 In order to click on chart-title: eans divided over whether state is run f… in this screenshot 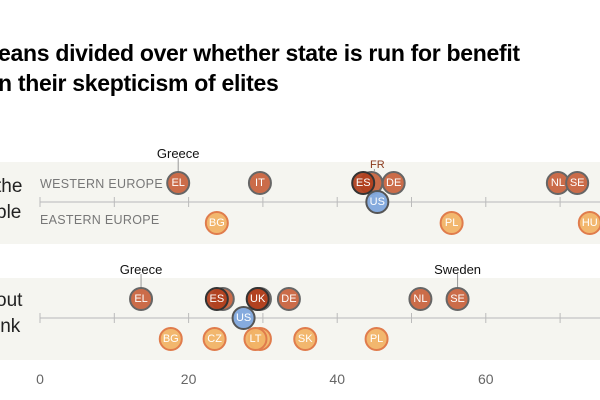, I will do `click(260, 68)`.